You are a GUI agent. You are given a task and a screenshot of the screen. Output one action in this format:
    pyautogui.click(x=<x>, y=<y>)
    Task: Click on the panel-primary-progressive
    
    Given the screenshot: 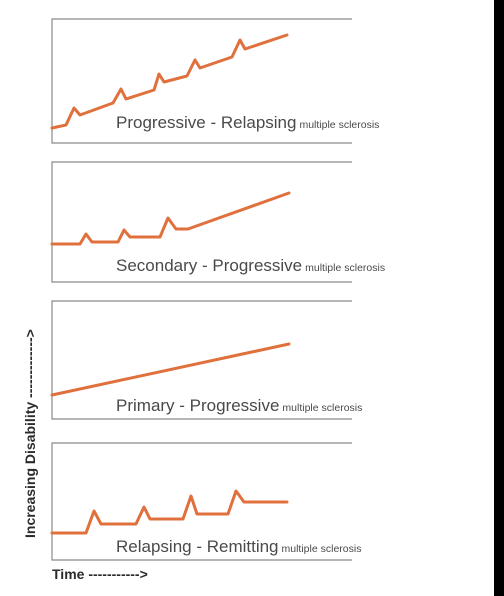 What is the action you would take?
    pyautogui.click(x=201, y=360)
    